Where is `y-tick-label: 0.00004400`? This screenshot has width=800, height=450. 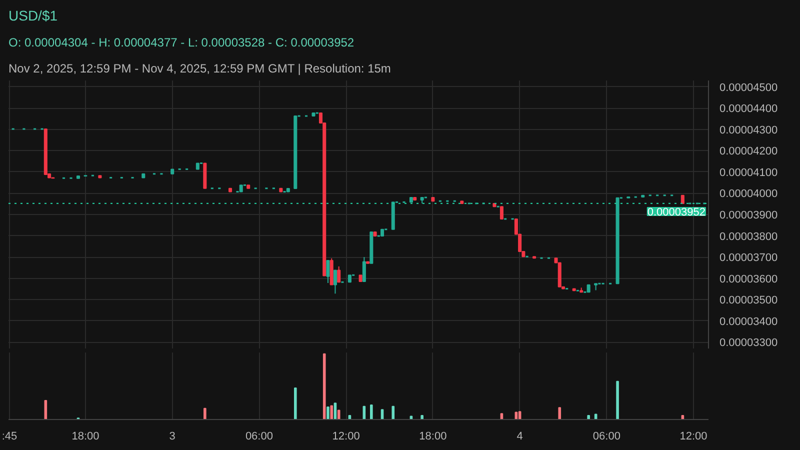
y-tick-label: 0.00004400 is located at coordinates (749, 109).